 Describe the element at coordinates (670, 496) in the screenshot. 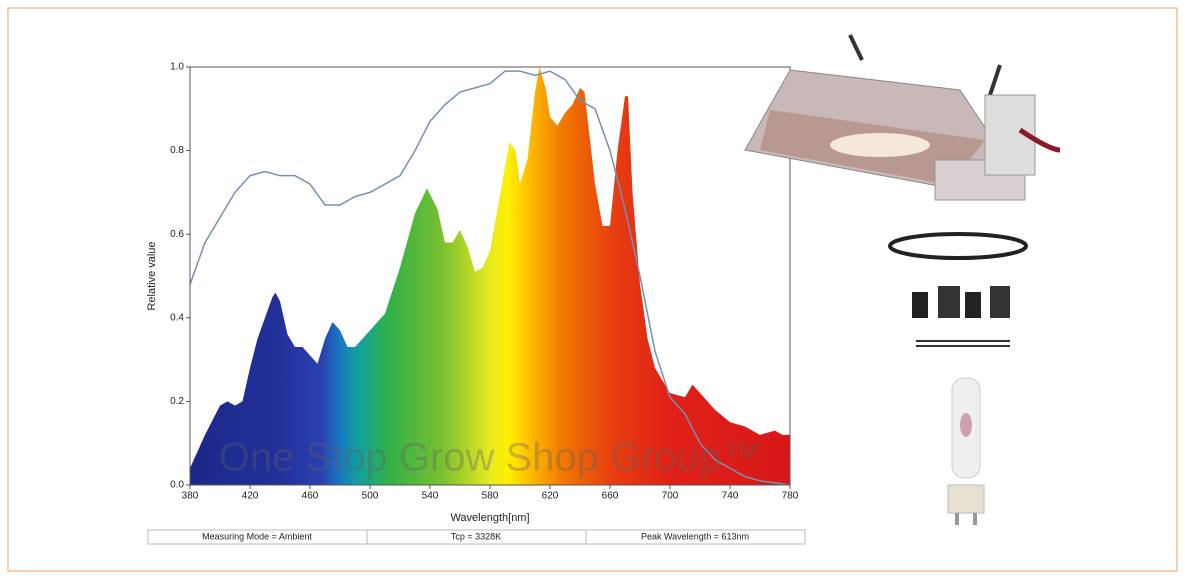

I see `x-tick-label: 700` at that location.